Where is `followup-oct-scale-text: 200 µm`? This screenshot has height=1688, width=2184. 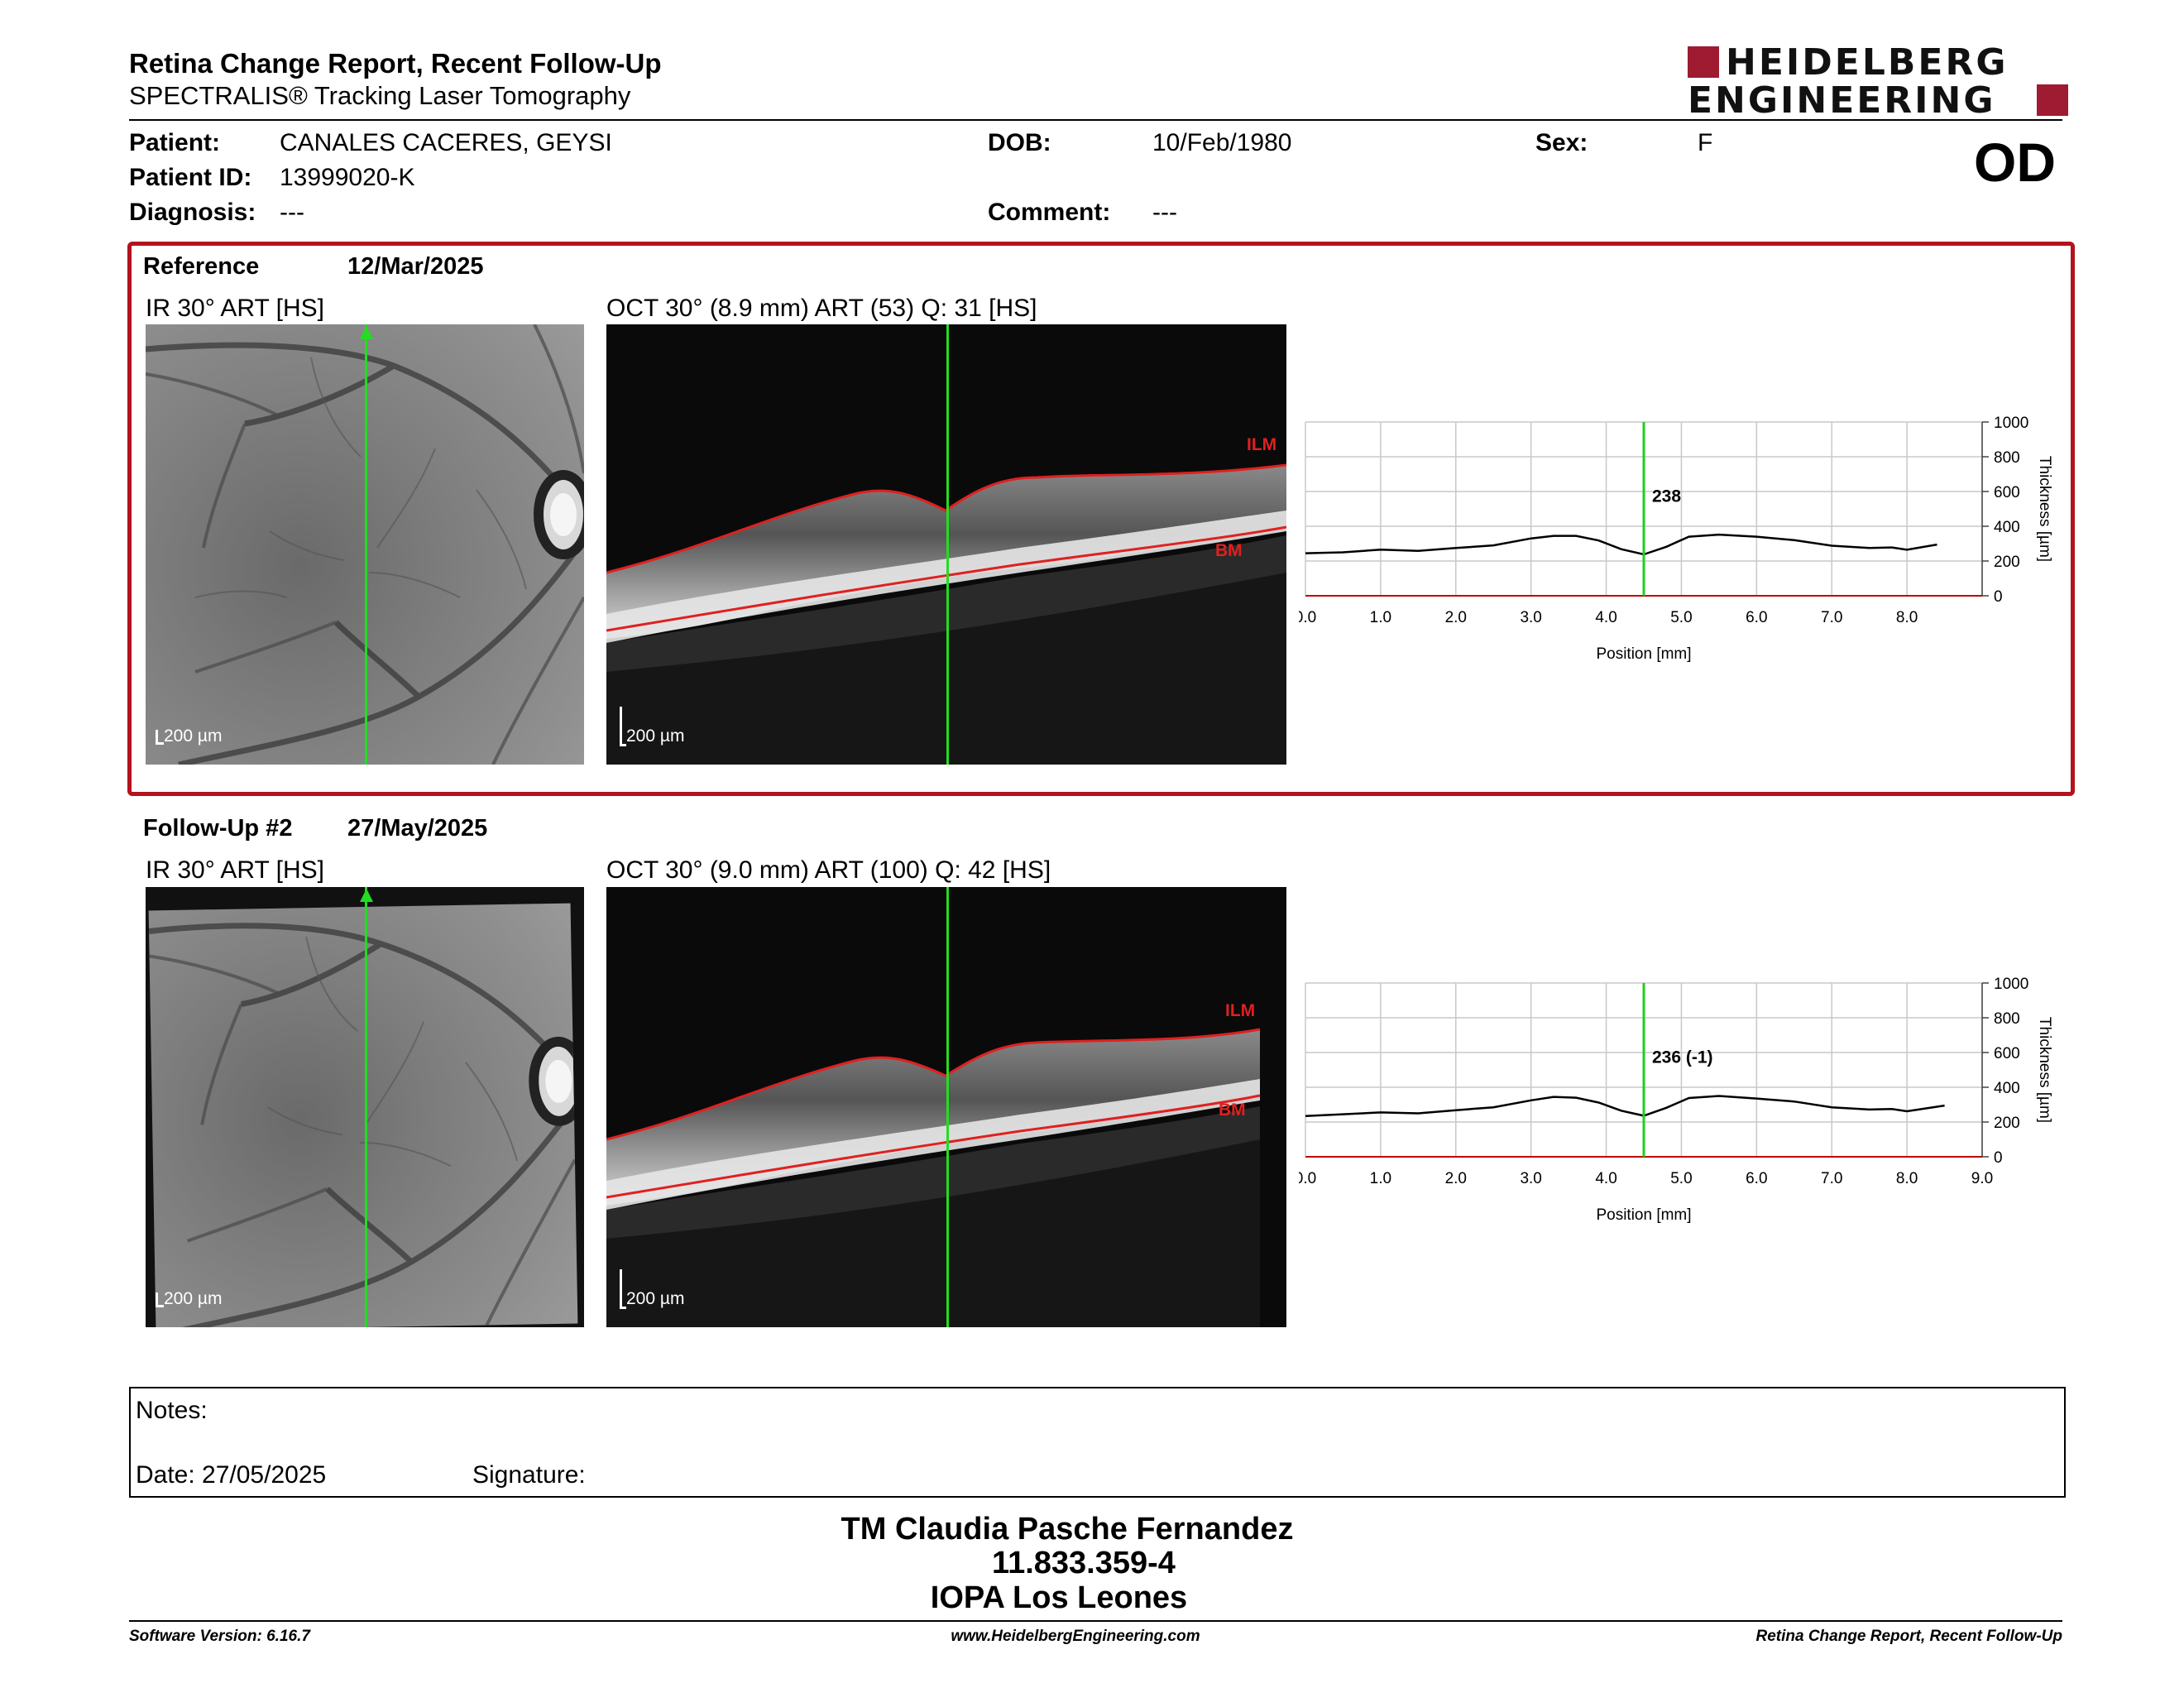 followup-oct-scale-text: 200 µm is located at coordinates (655, 1298).